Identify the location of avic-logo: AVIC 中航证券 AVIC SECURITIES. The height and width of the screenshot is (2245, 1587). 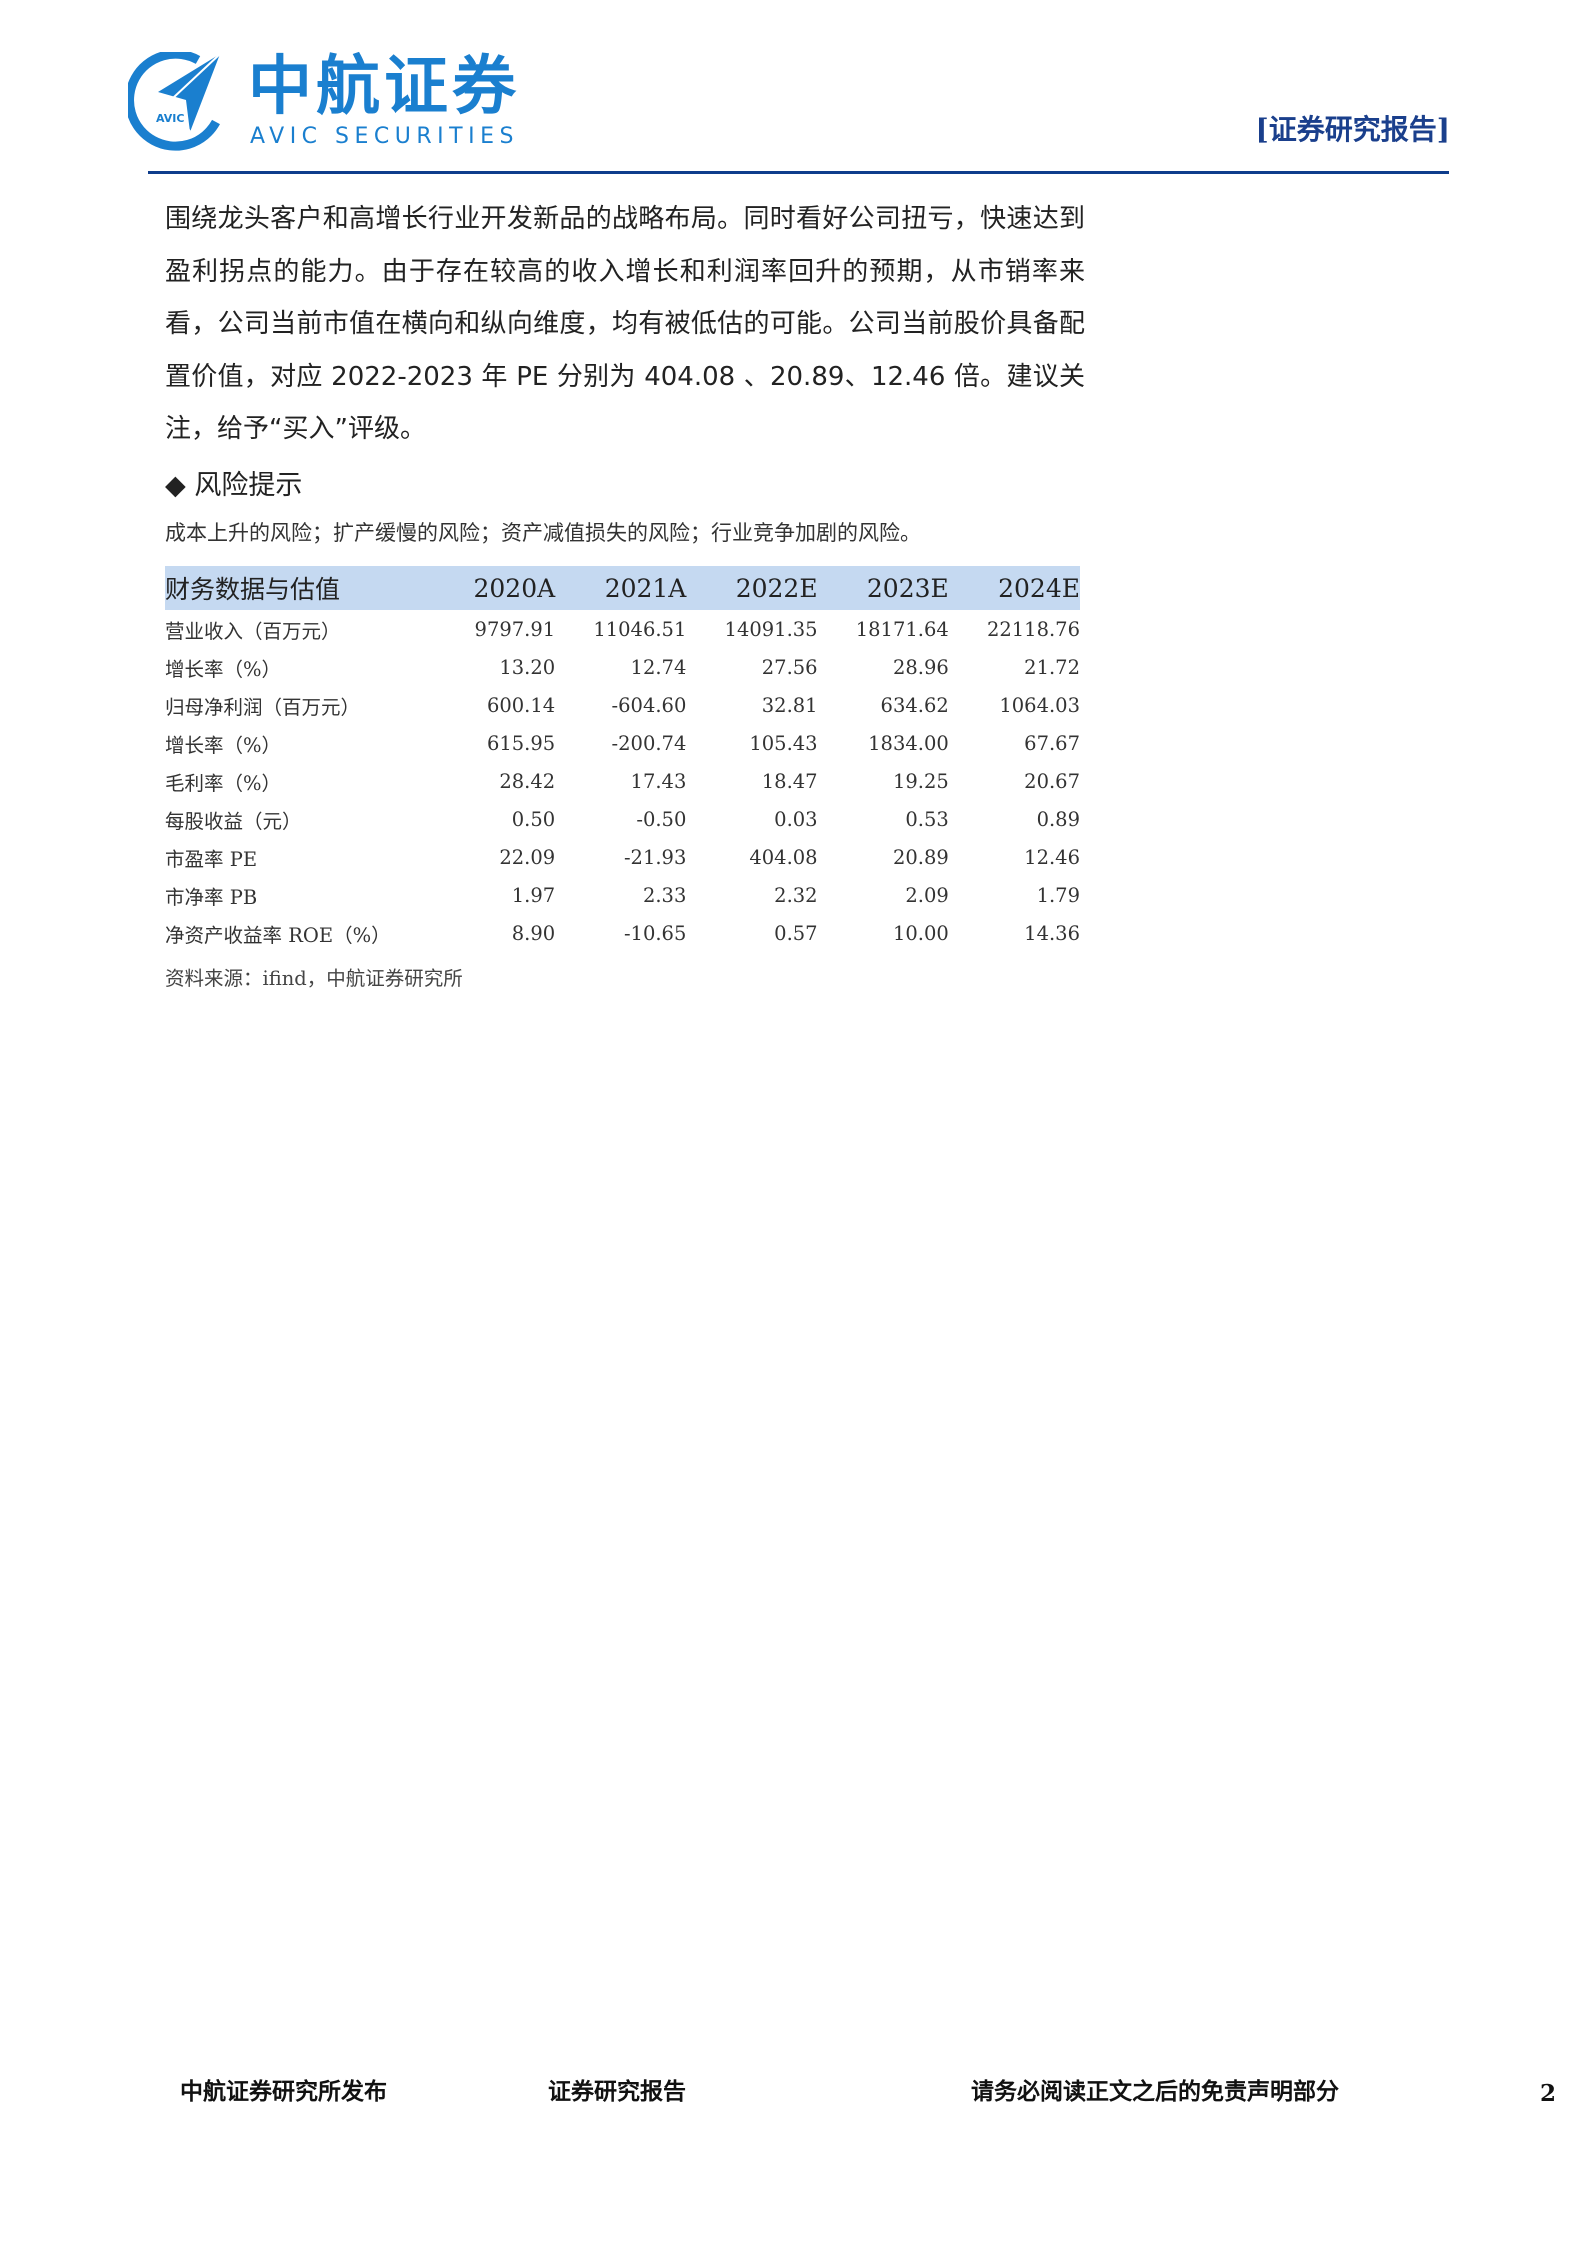
(338, 102).